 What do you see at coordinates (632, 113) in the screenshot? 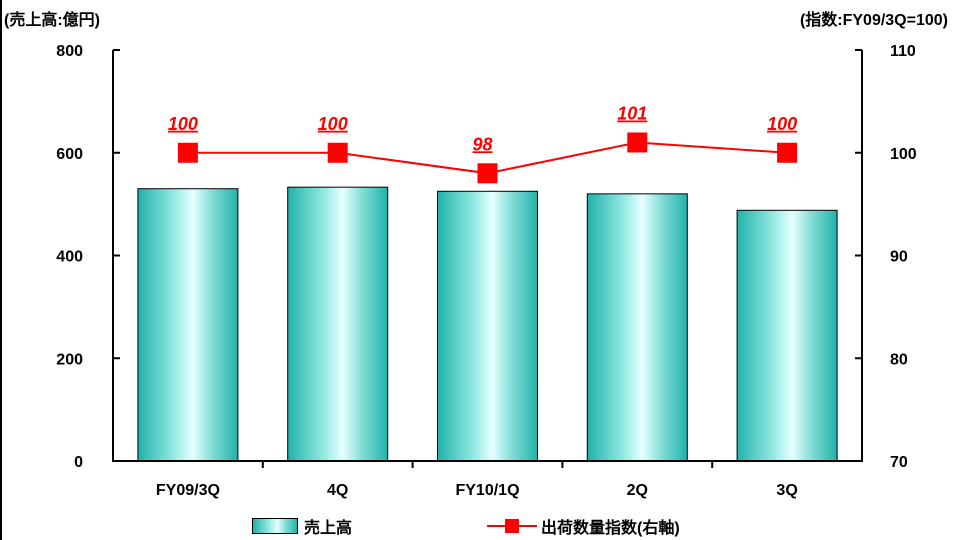
I see `index-data-label-3: 101` at bounding box center [632, 113].